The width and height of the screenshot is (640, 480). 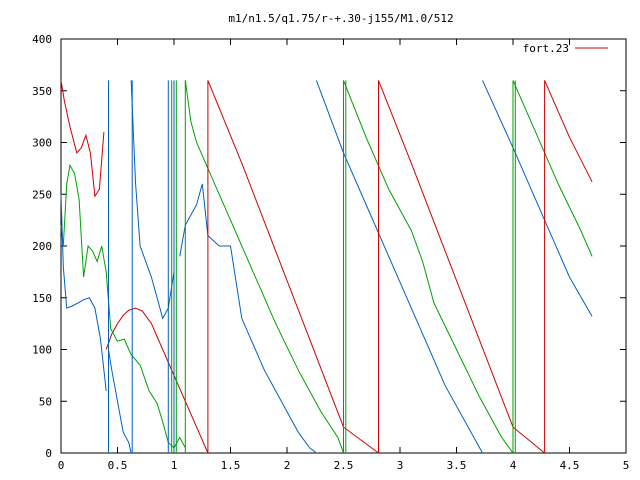 I want to click on x-tick-label: 3.5, so click(x=457, y=465).